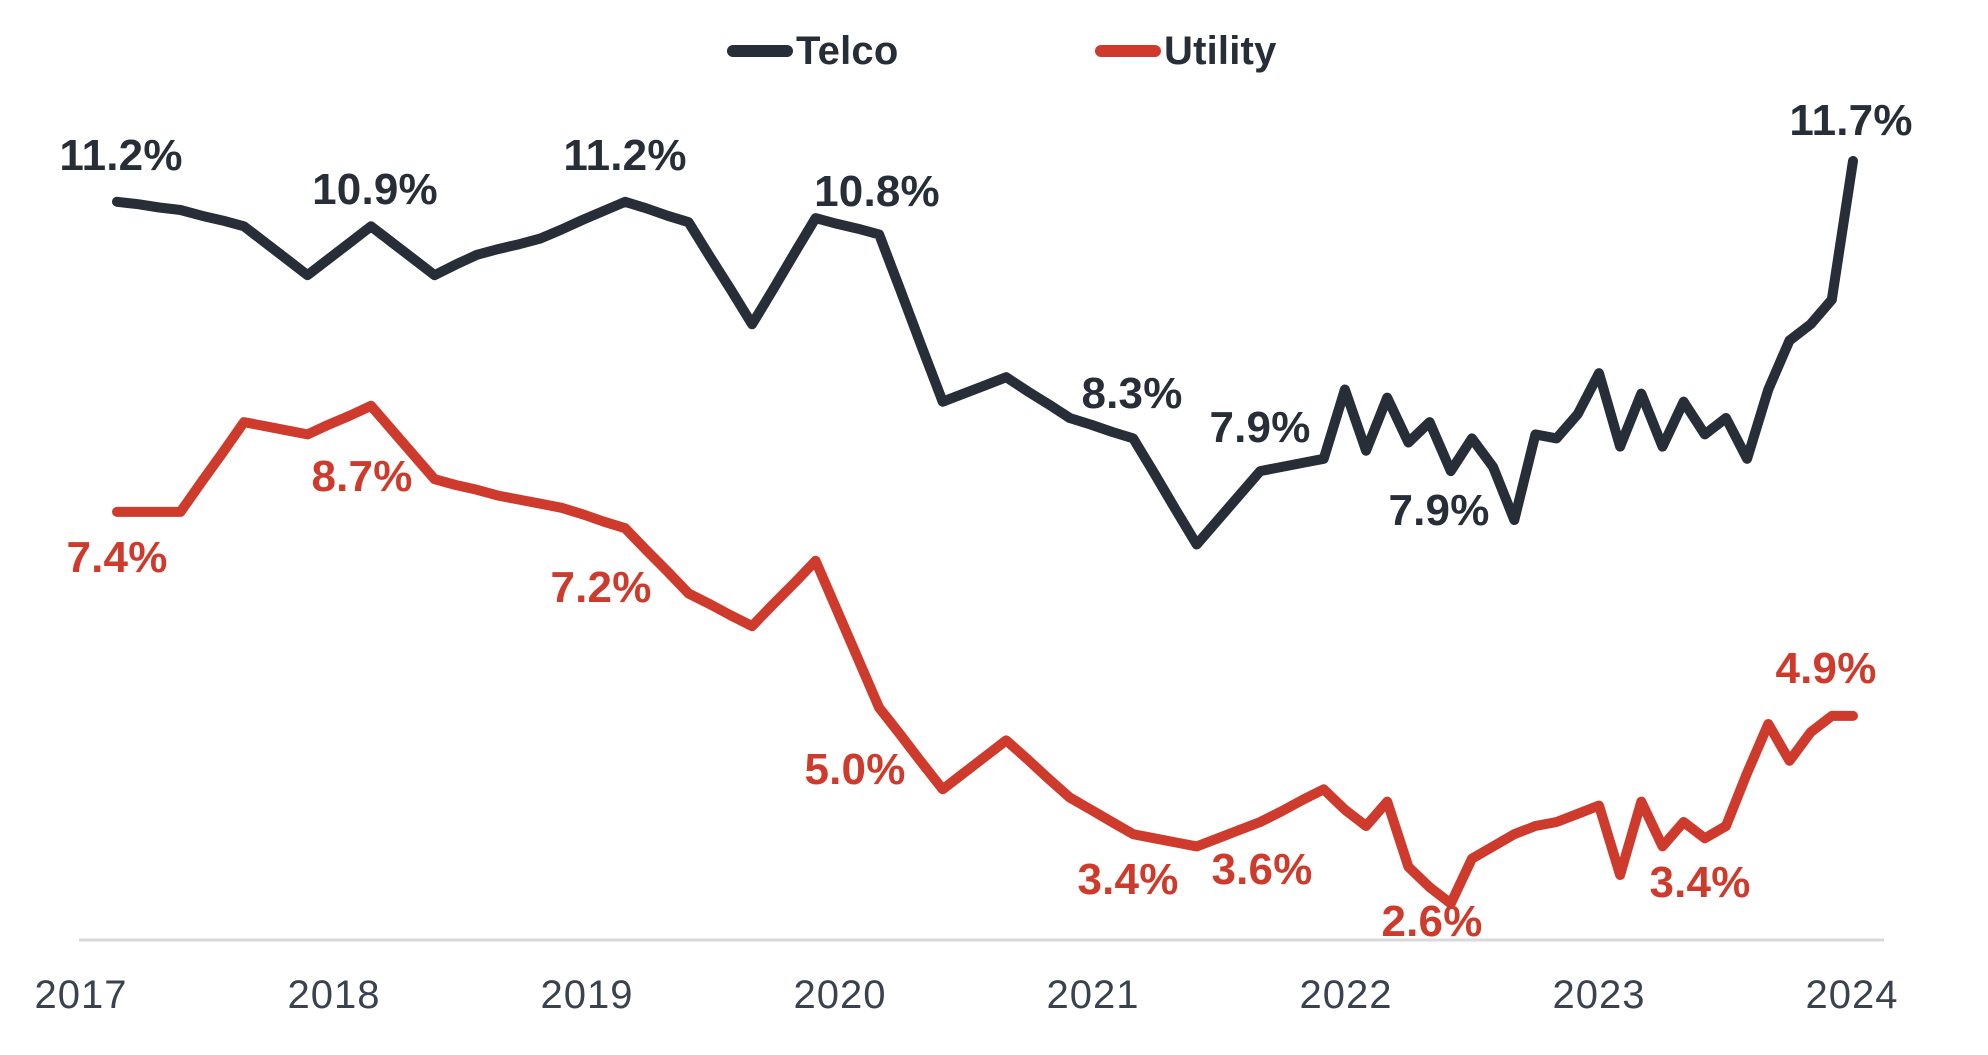  I want to click on telco-swatch-icon, so click(760, 51).